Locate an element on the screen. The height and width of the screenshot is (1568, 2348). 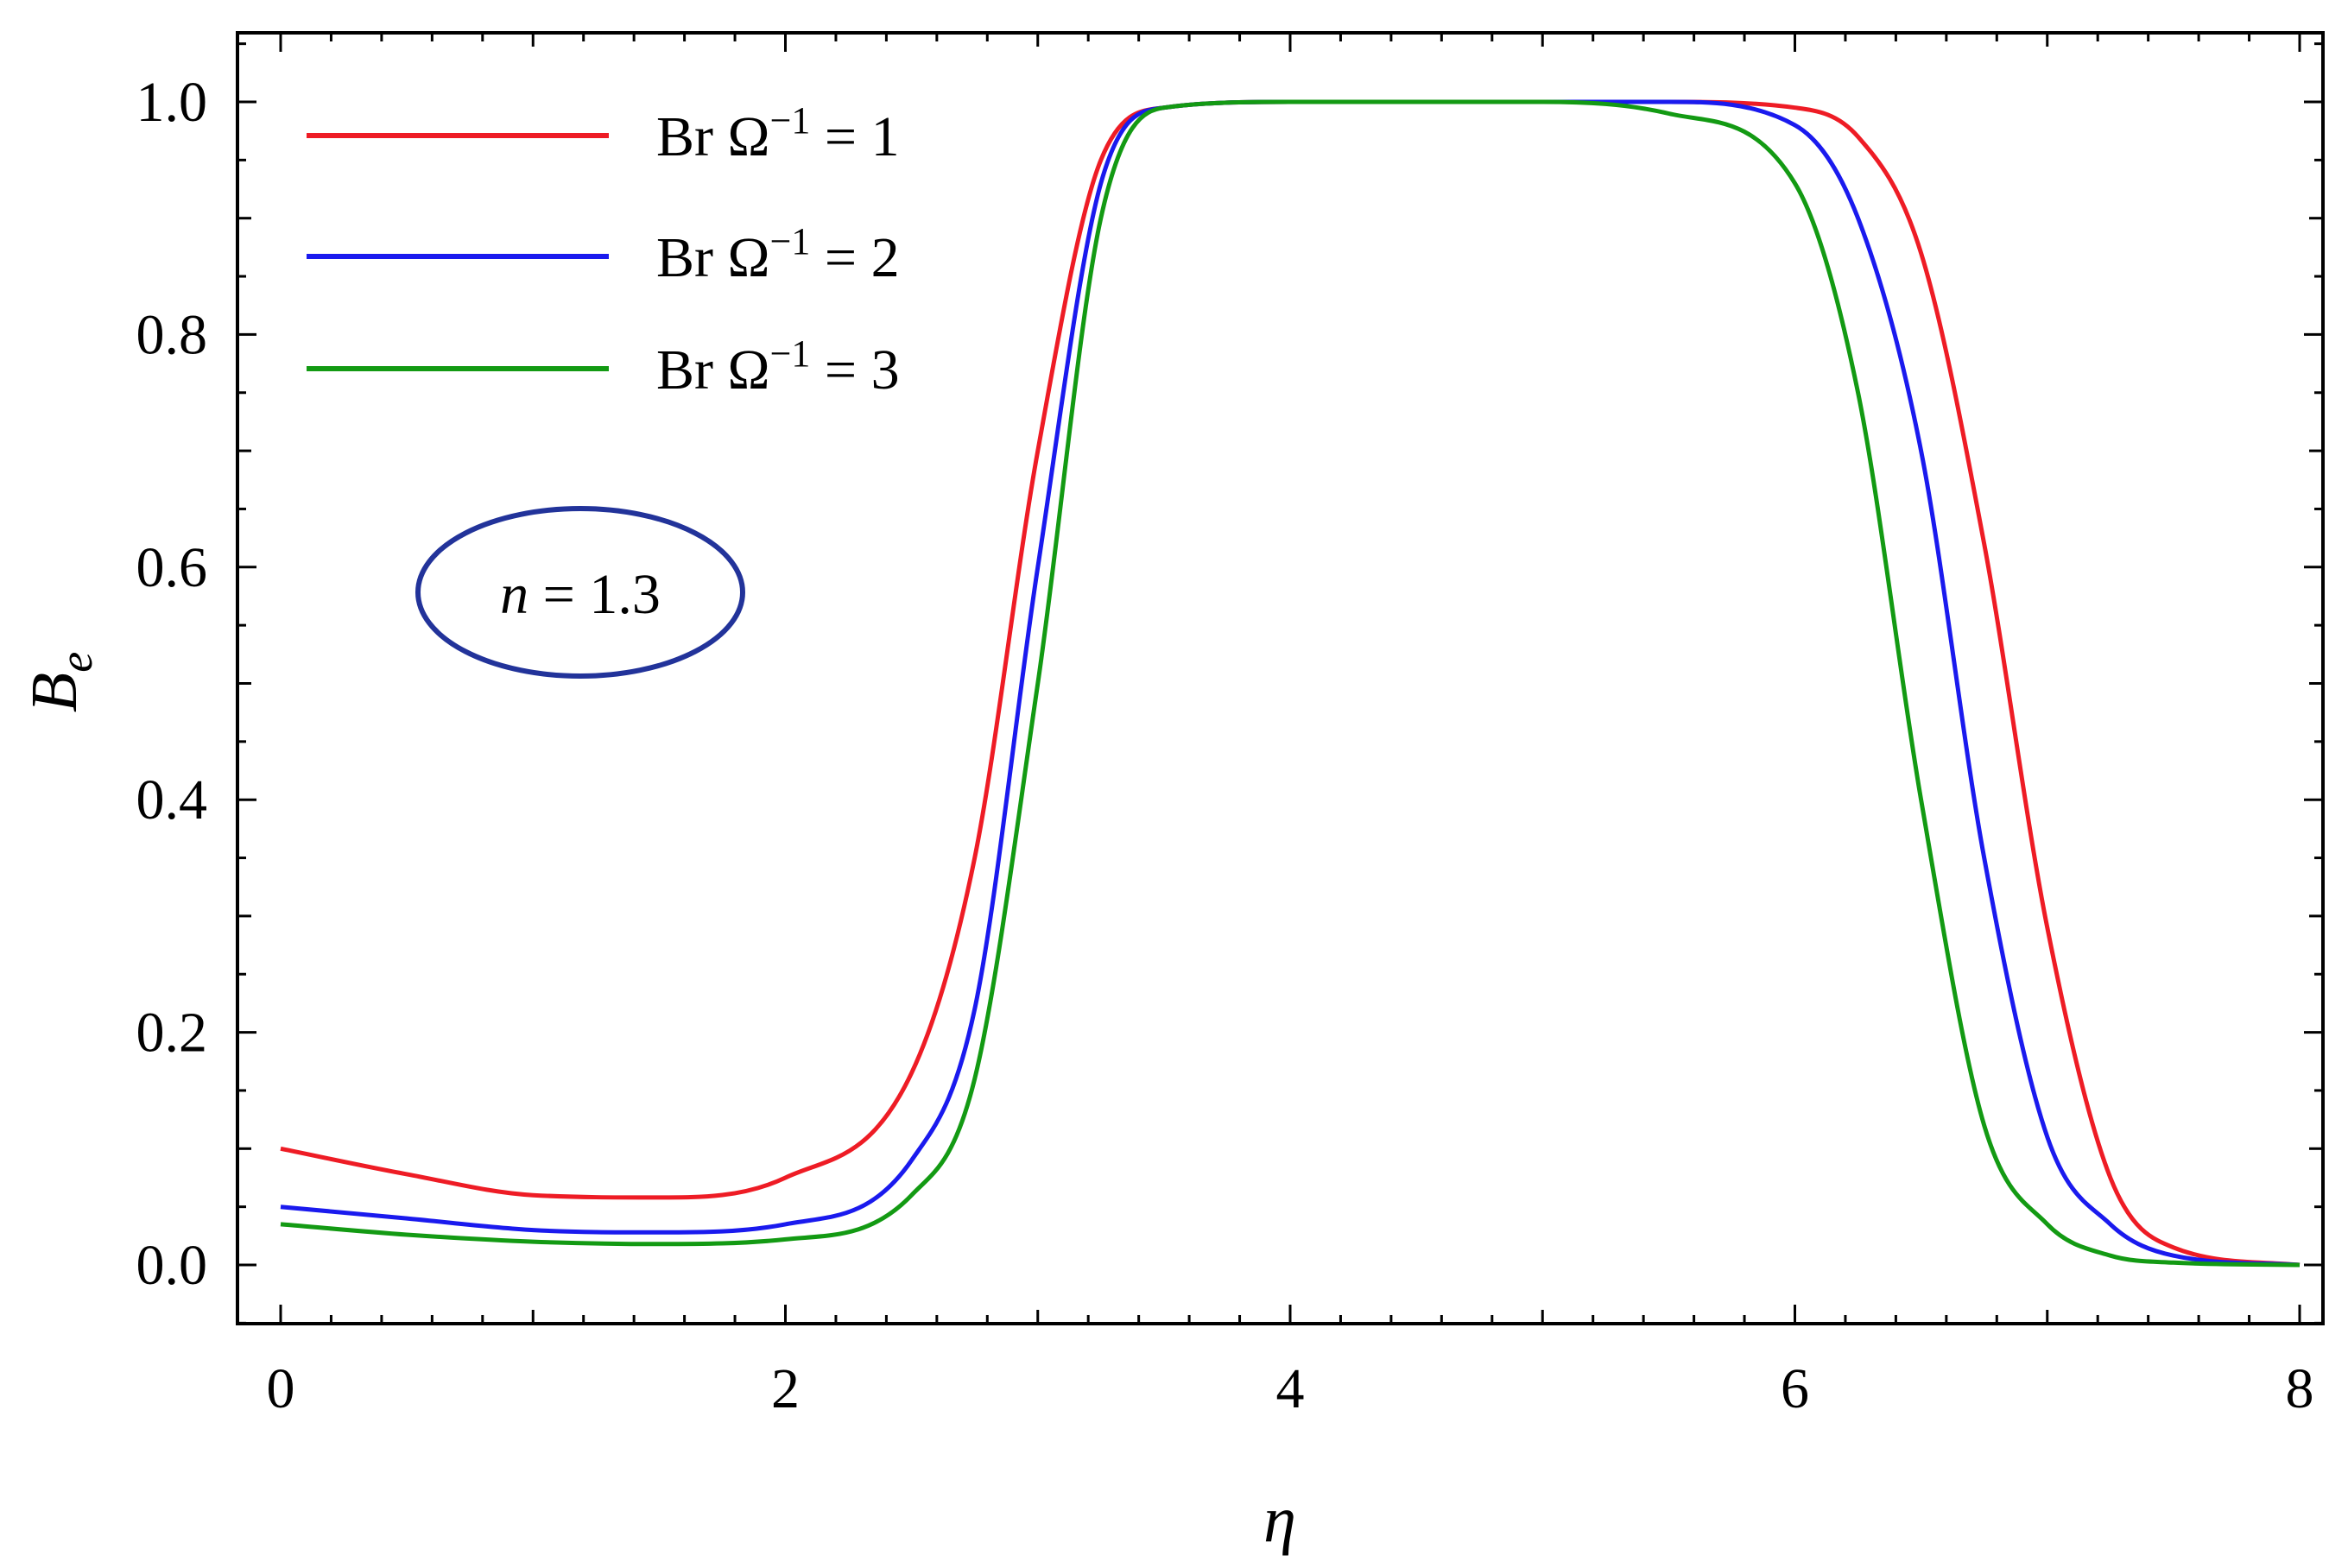
legend-label-1: Br Ω−1 = 1 is located at coordinates (778, 133).